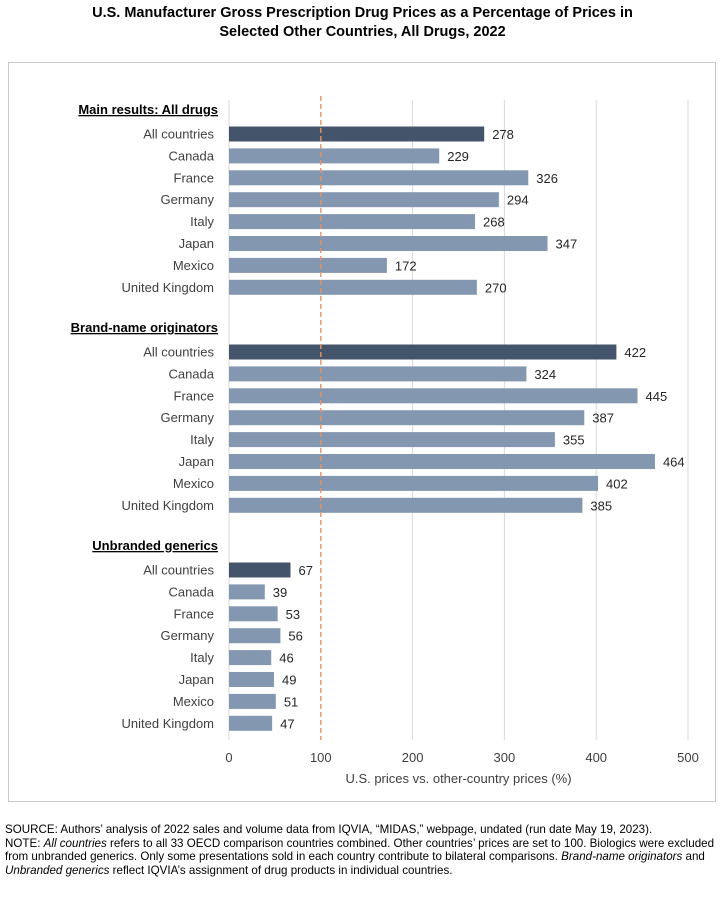  What do you see at coordinates (75, 843) in the screenshot?
I see `note-all-countries: All countries` at bounding box center [75, 843].